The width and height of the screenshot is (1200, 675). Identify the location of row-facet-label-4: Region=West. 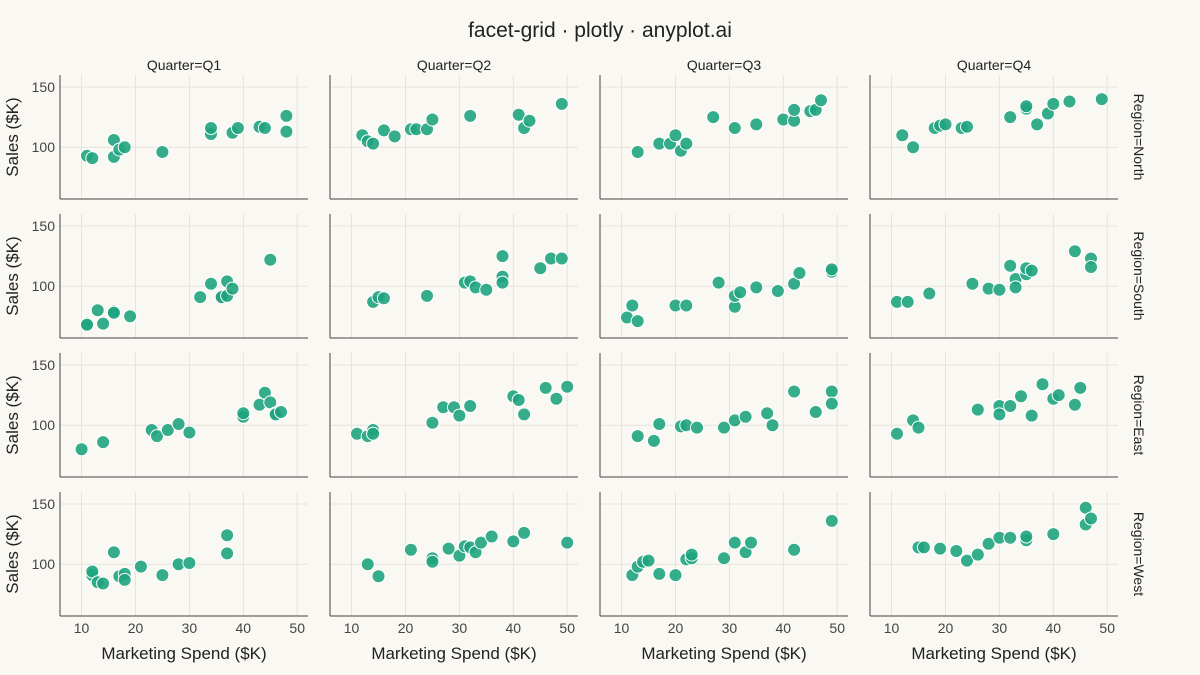
(1139, 554).